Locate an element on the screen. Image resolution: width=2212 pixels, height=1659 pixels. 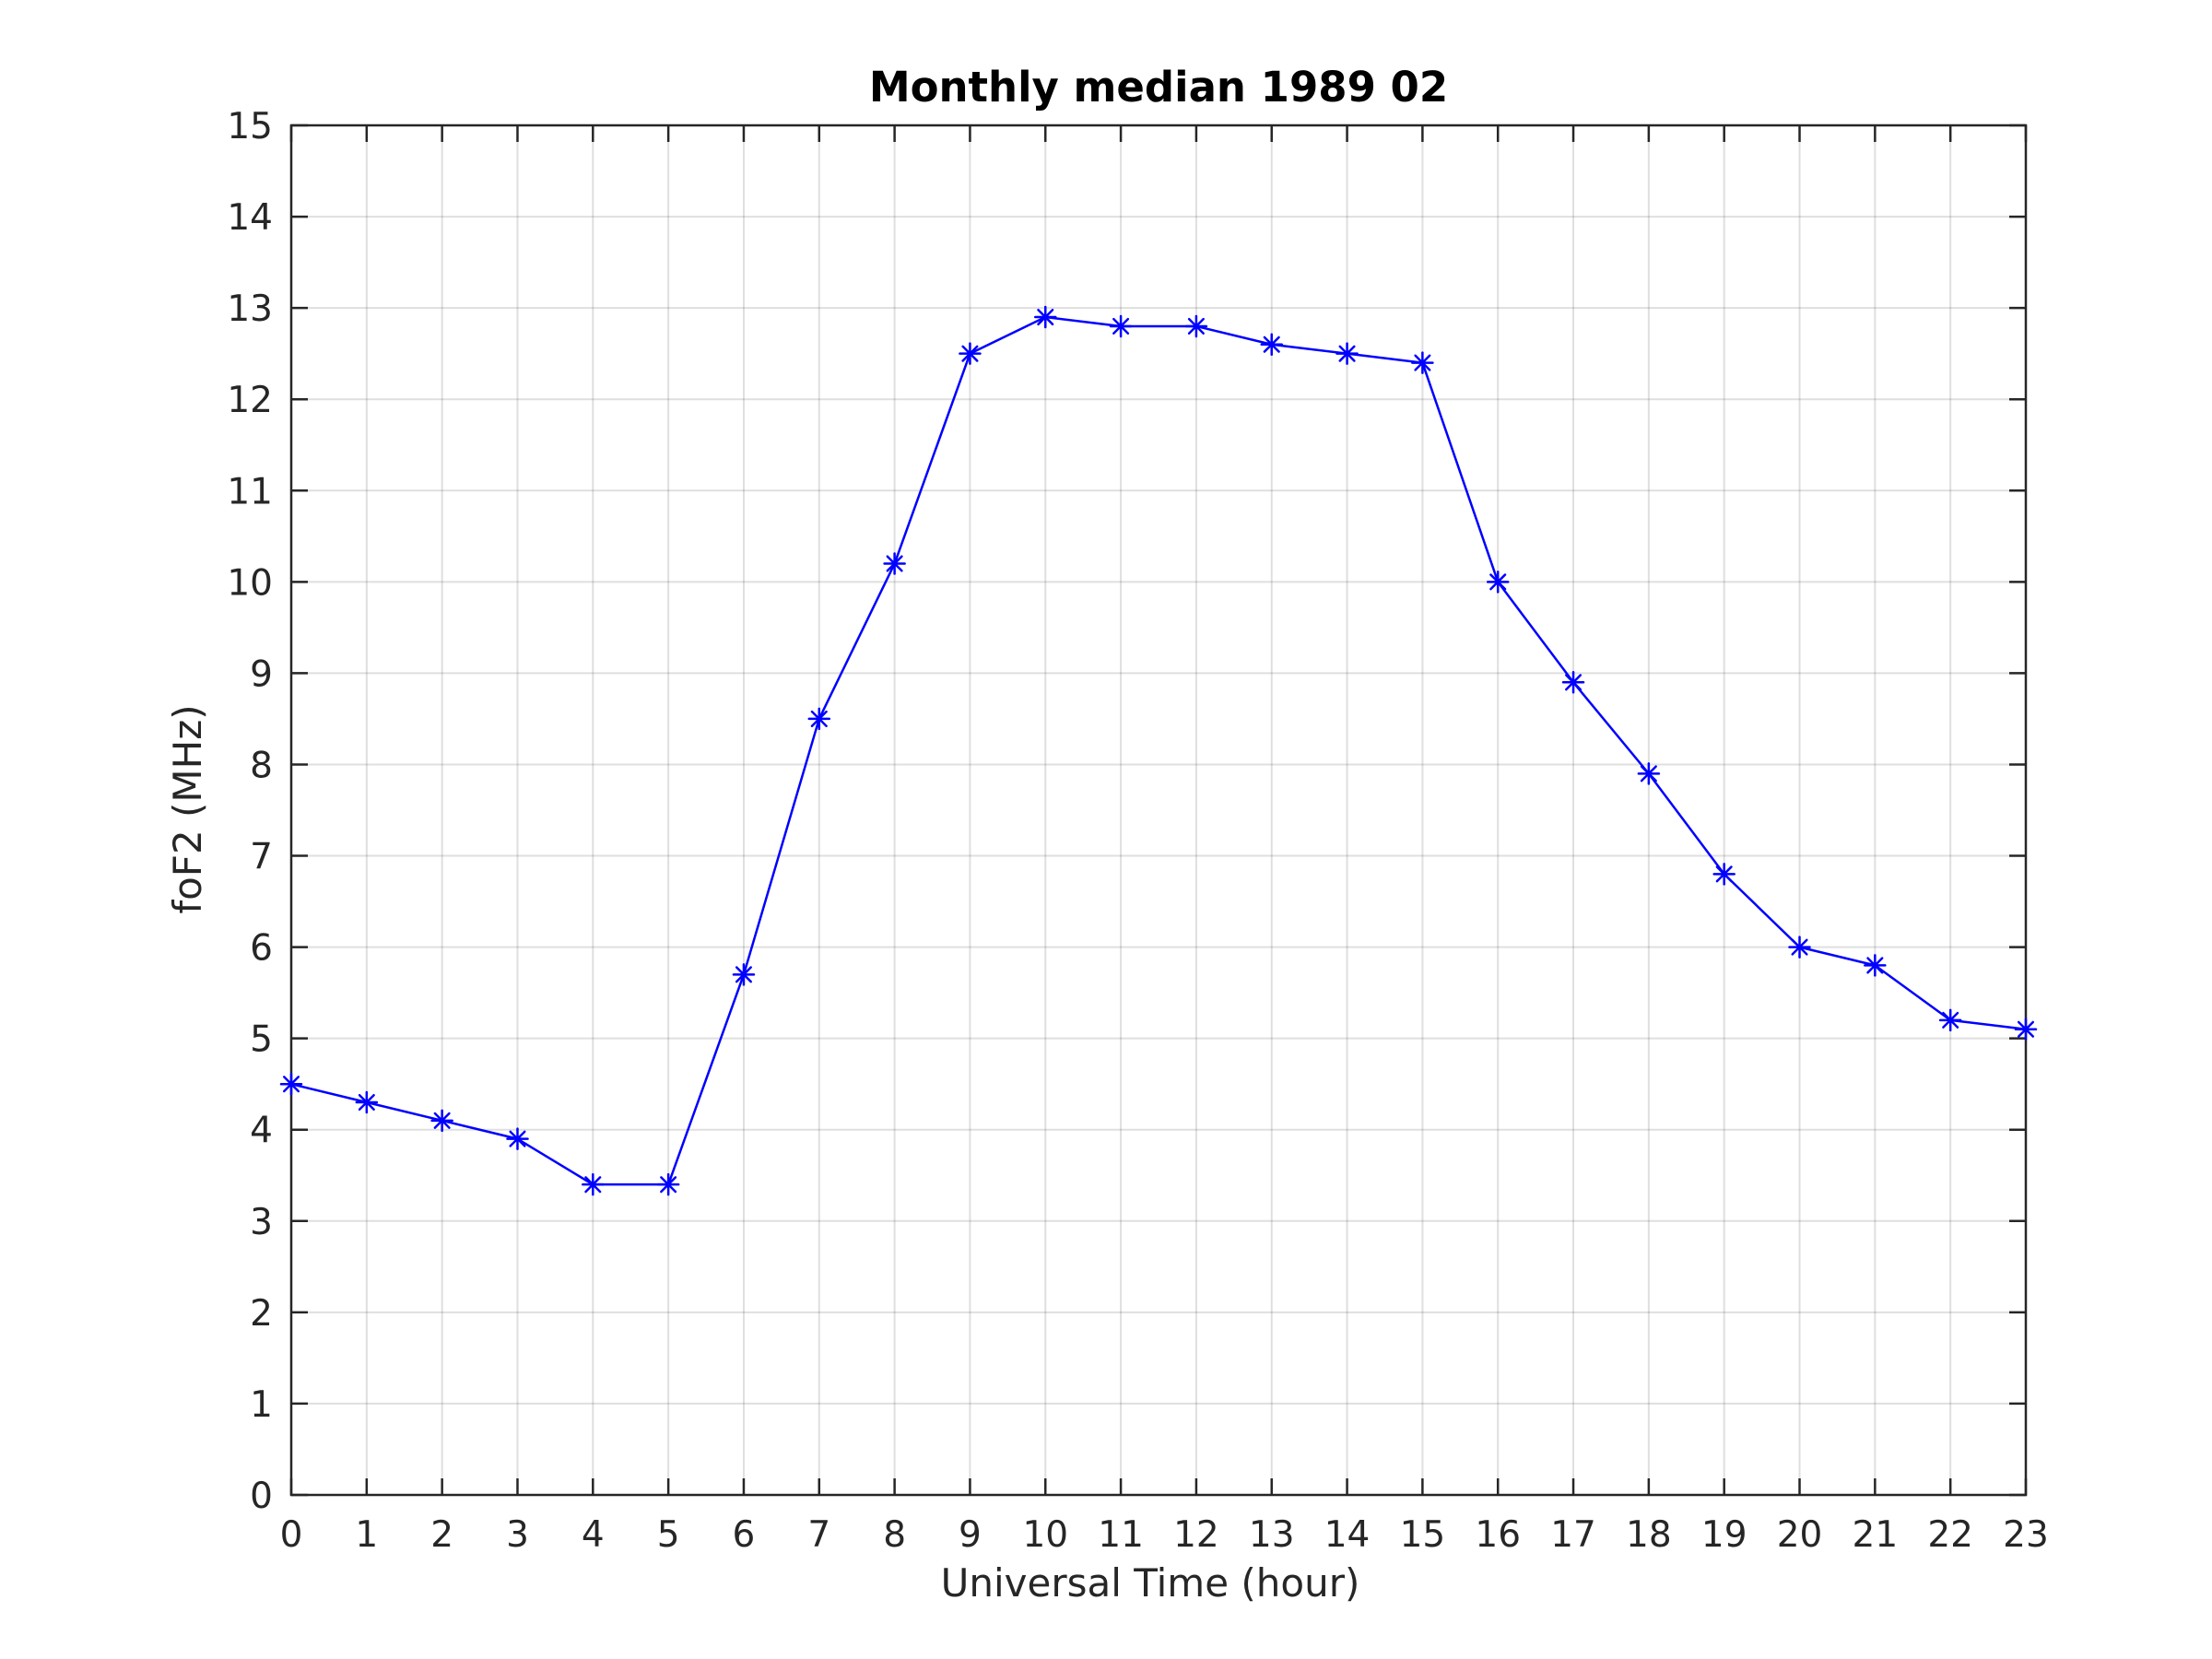
y-tick-label: 9 is located at coordinates (261, 674).